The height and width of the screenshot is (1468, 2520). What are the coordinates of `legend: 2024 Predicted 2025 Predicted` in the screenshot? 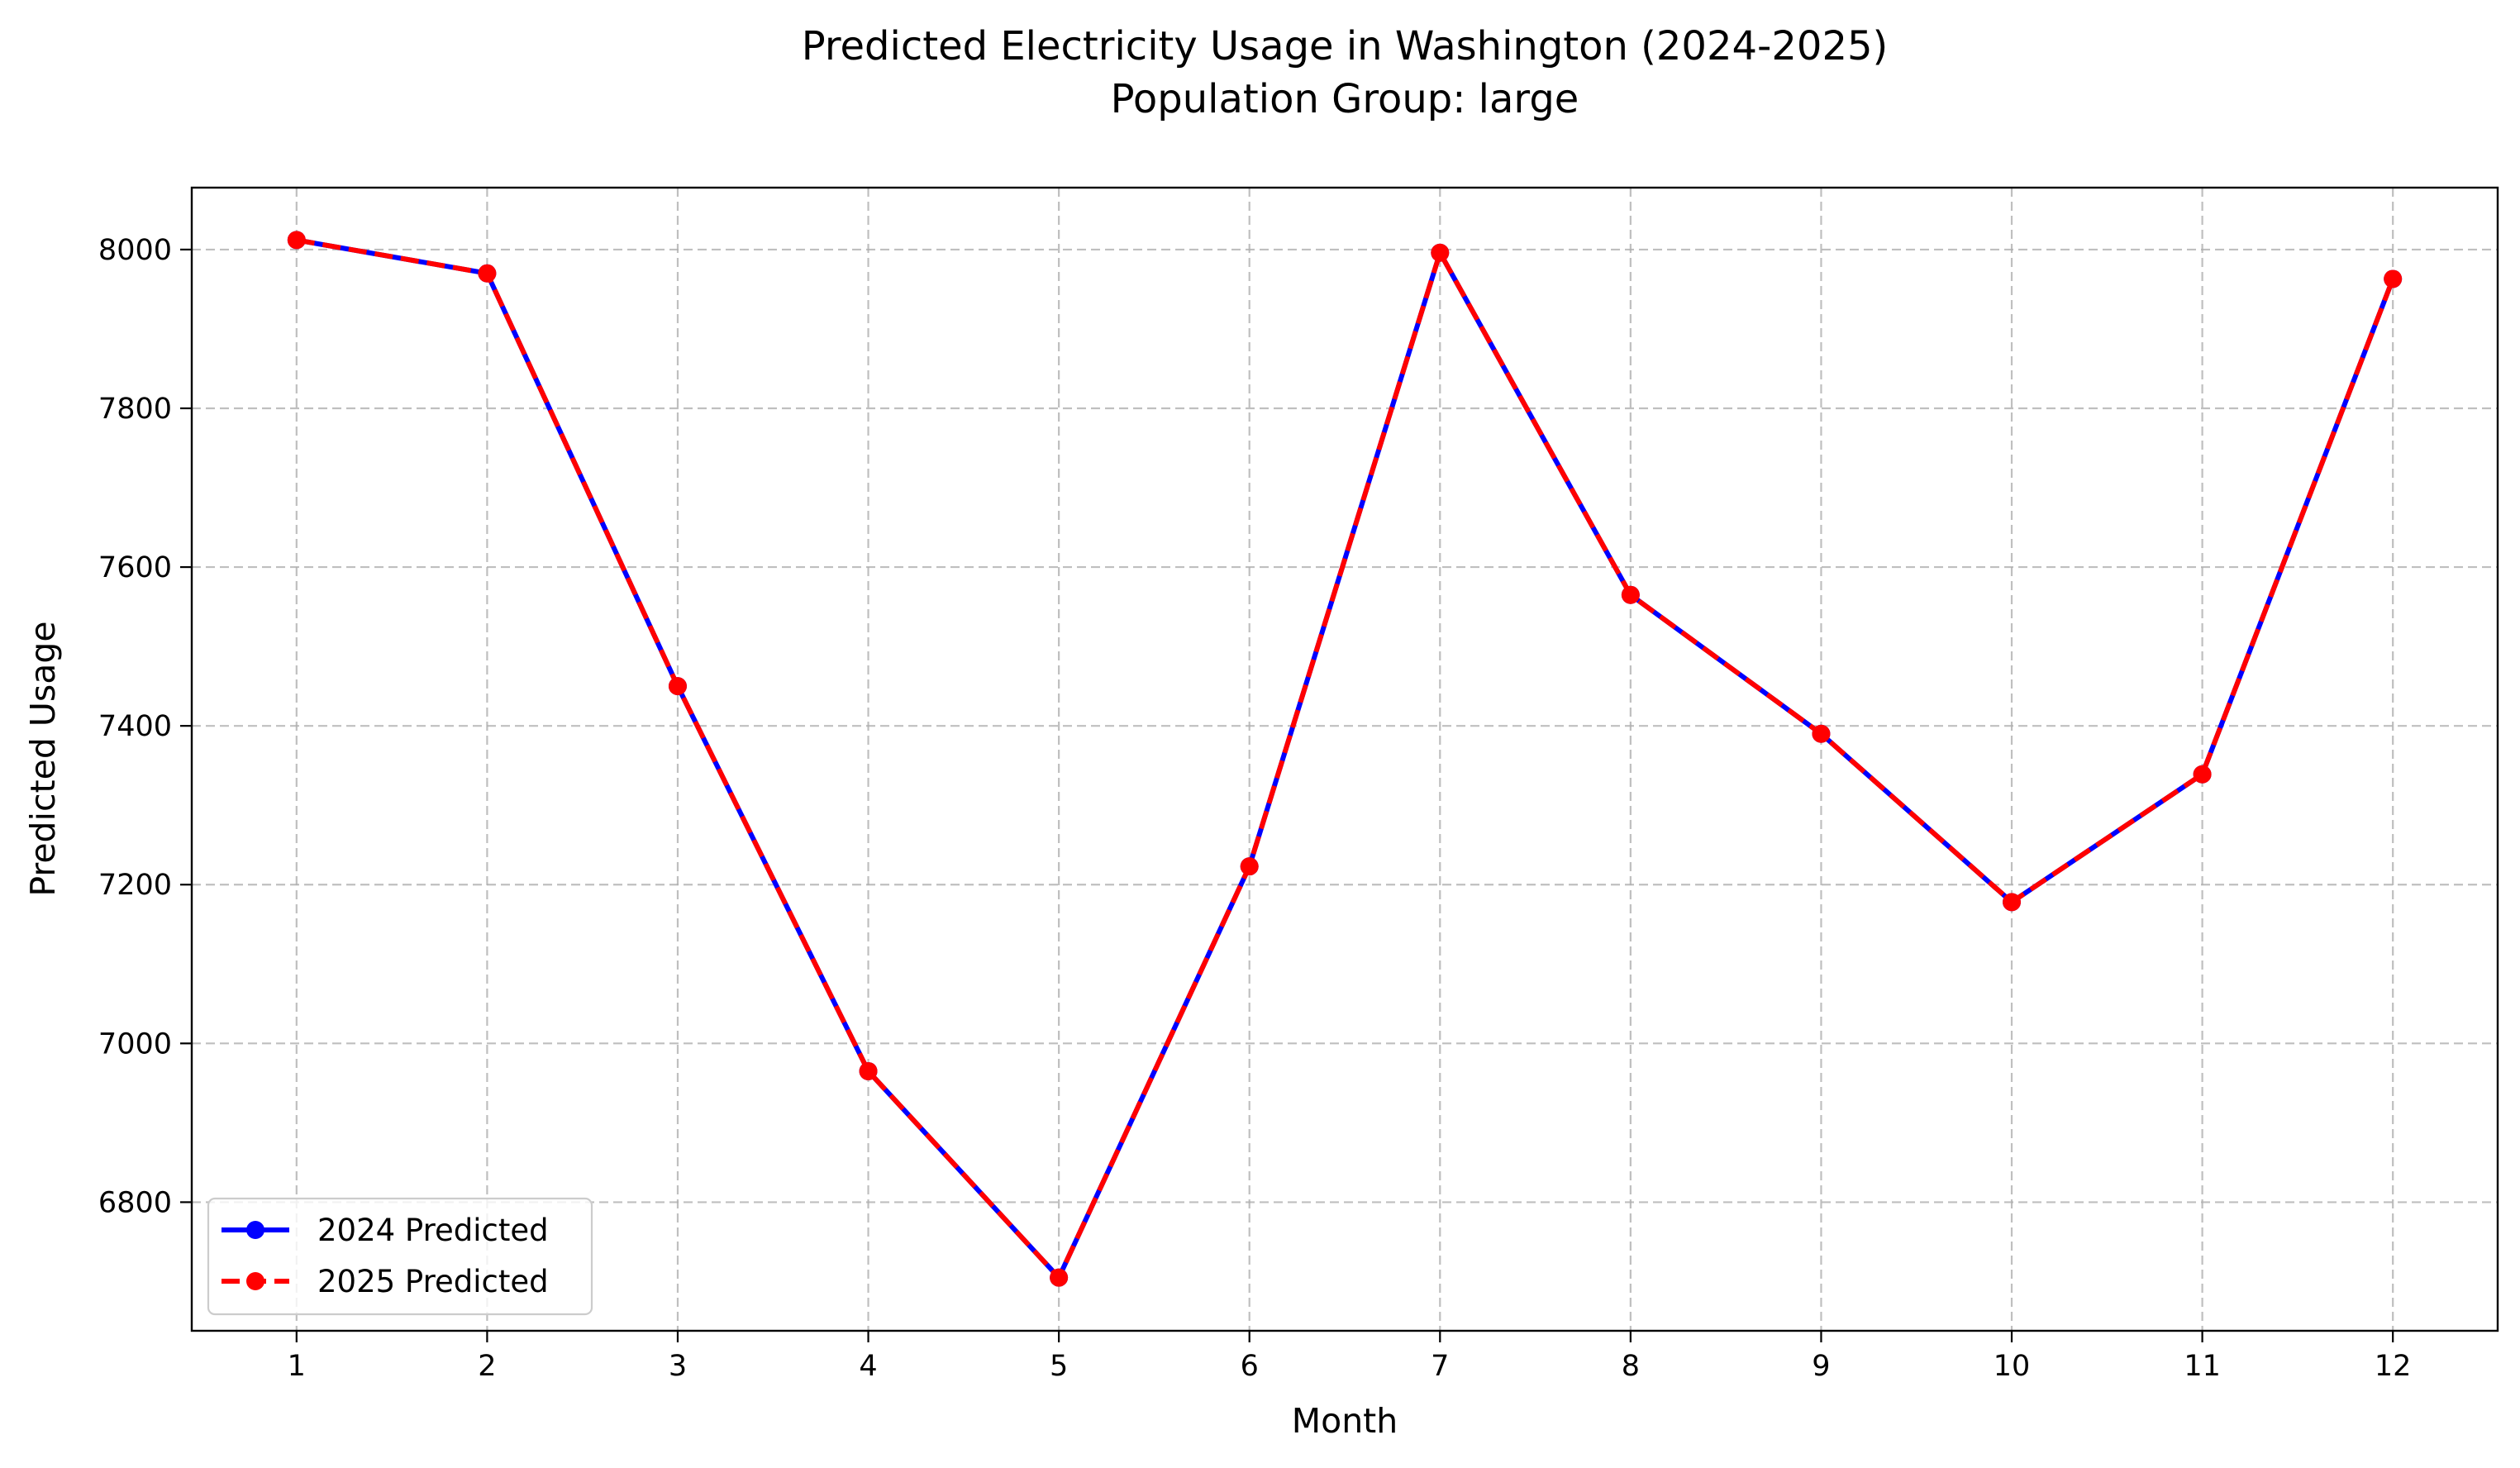 It's located at (400, 1256).